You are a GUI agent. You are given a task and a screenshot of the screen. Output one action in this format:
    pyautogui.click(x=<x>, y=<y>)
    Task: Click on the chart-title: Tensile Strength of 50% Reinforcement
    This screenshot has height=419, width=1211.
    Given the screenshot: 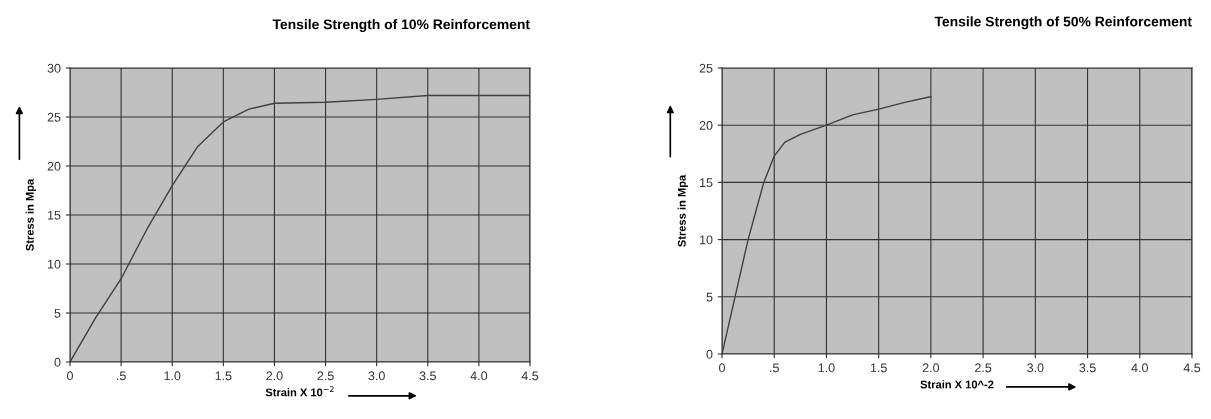 What is the action you would take?
    pyautogui.click(x=1063, y=23)
    